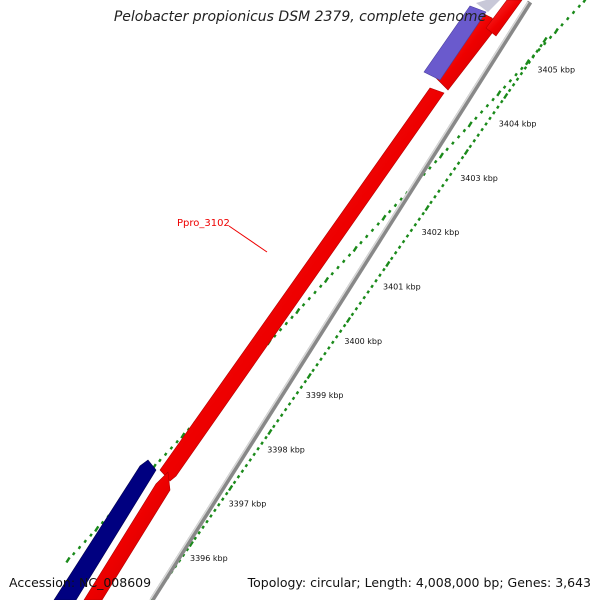 The height and width of the screenshot is (605, 600). Describe the element at coordinates (556, 69) in the screenshot. I see `kbp-tick-label: 3405 kbp` at that location.